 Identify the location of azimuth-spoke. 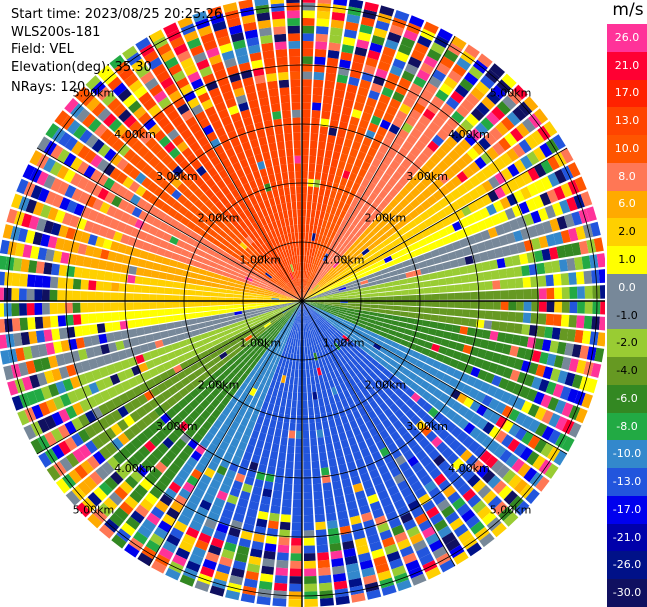
(225, 433).